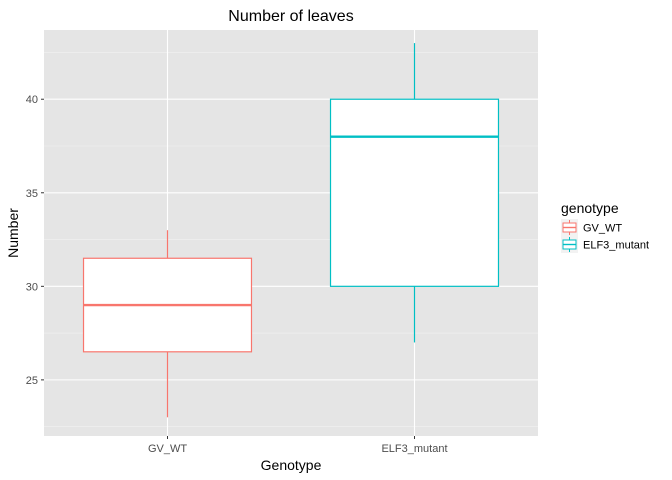 This screenshot has width=672, height=480. Describe the element at coordinates (602, 229) in the screenshot. I see `legend-label: GV_WT` at that location.